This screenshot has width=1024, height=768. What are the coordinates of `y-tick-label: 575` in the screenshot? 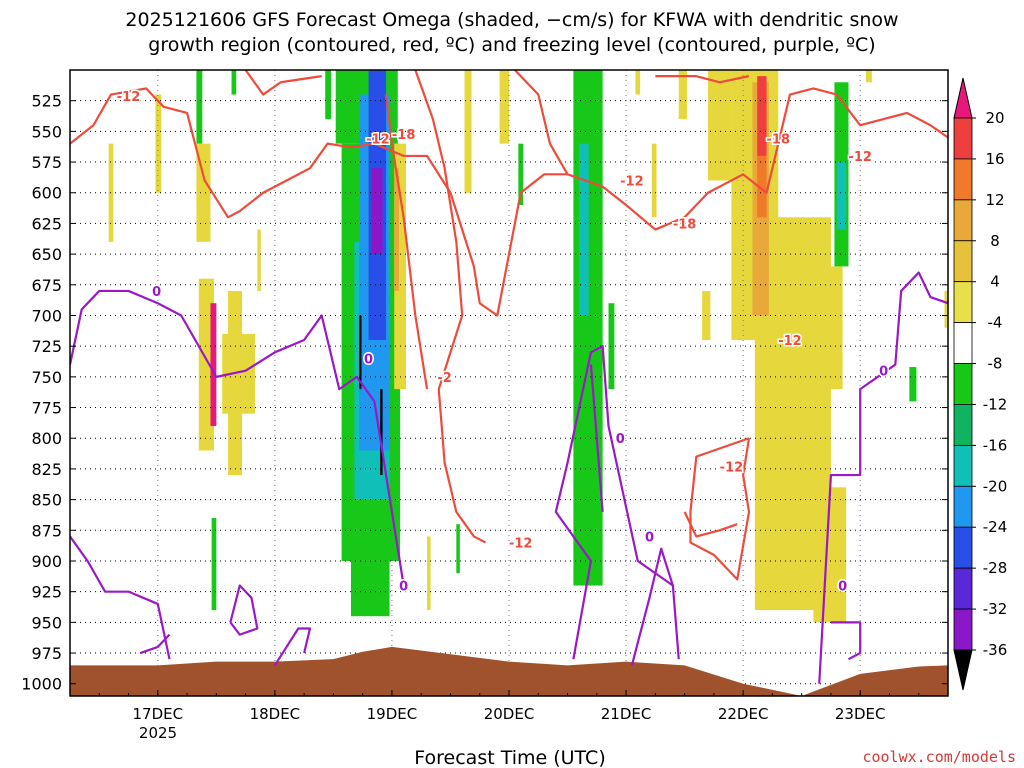 It's located at (46, 162).